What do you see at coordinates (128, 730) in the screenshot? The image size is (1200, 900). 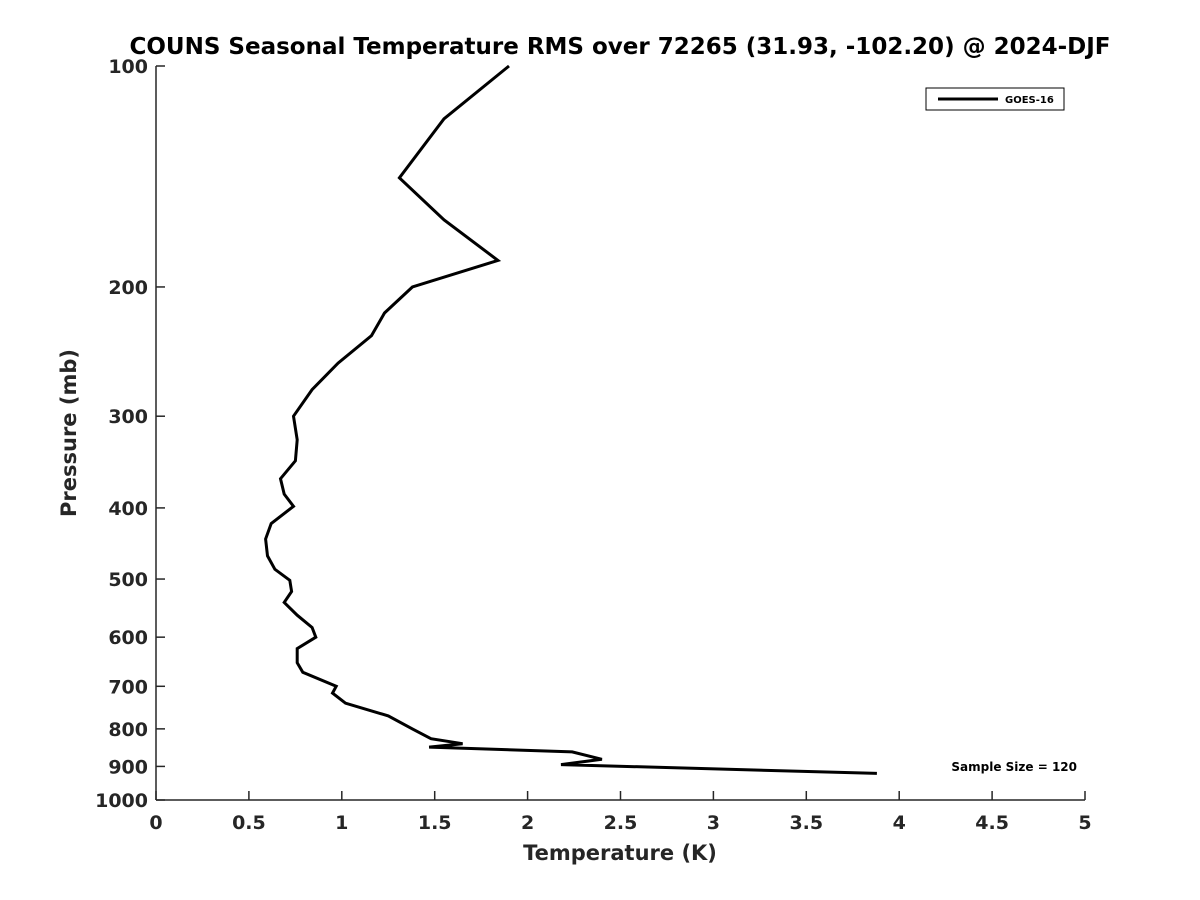 I see `y-tick-label: 800` at bounding box center [128, 730].